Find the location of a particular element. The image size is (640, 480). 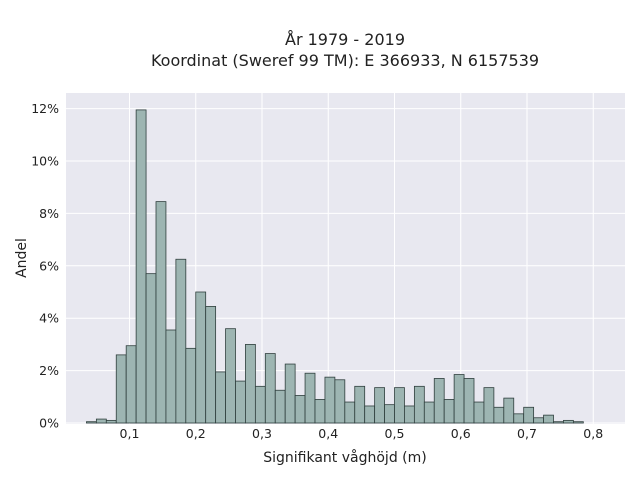

x-tick-label: 0,5 is located at coordinates (395, 433).